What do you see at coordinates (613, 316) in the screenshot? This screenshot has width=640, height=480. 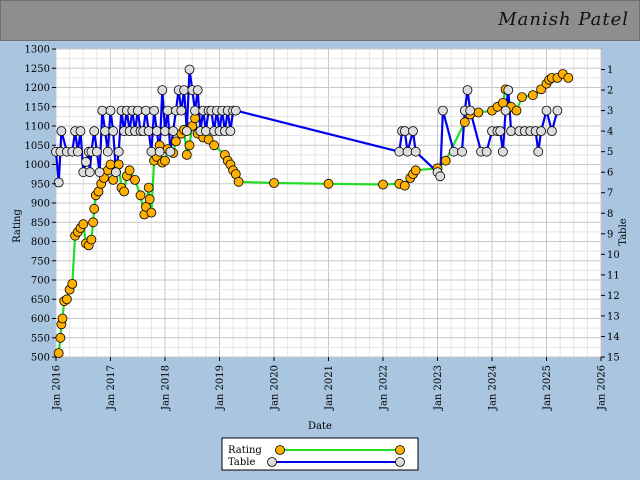 I see `y-right-tick-label: 13` at bounding box center [613, 316].